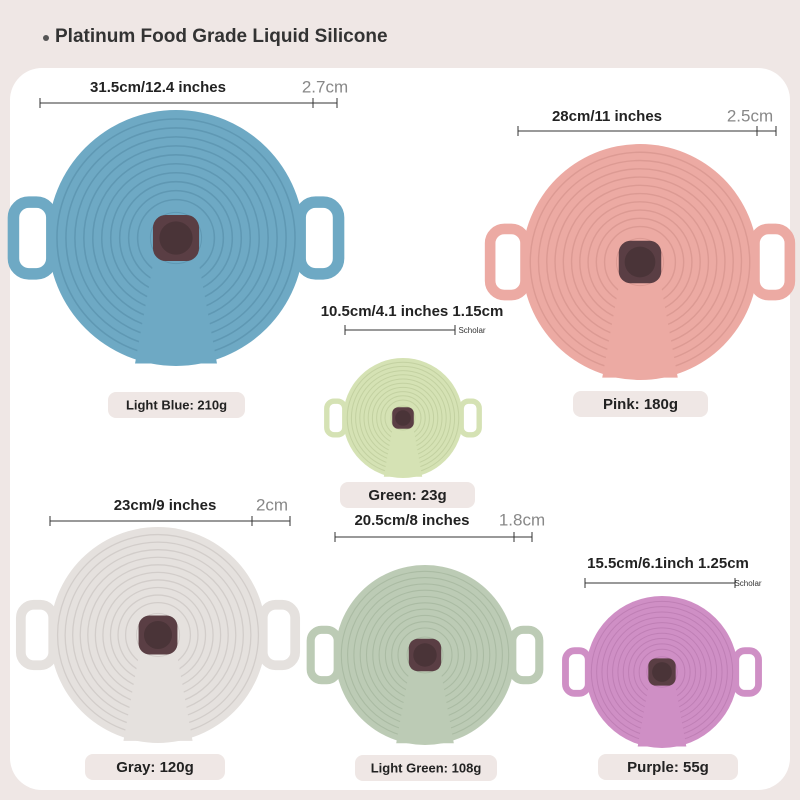 This screenshot has height=800, width=800. Describe the element at coordinates (522, 519) in the screenshot. I see `thickness-label: 1.8cm` at that location.